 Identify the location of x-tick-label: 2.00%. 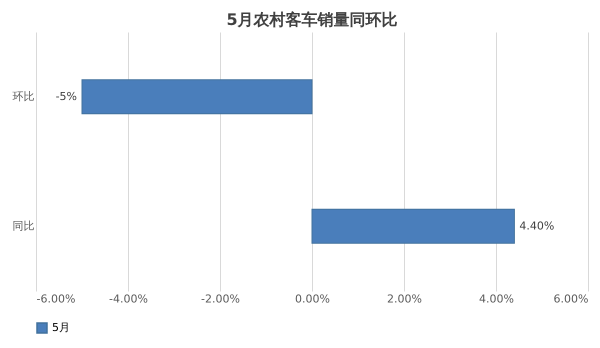
(404, 299).